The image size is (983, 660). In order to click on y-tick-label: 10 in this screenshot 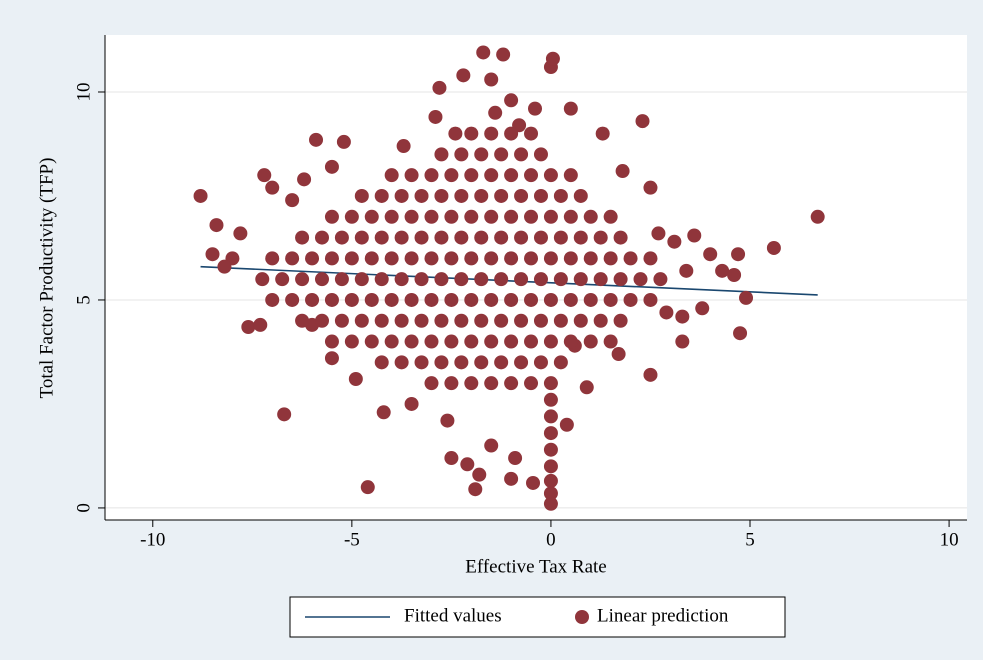, I will do `click(83, 91)`.